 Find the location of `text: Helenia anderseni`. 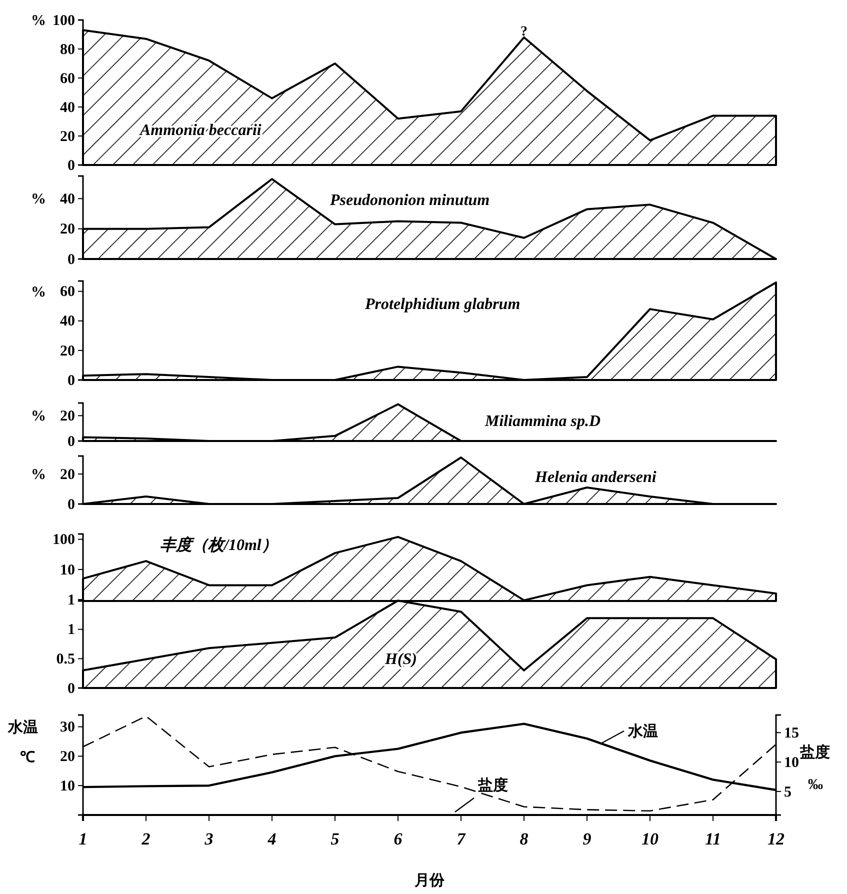

text: Helenia anderseni is located at coordinates (595, 477).